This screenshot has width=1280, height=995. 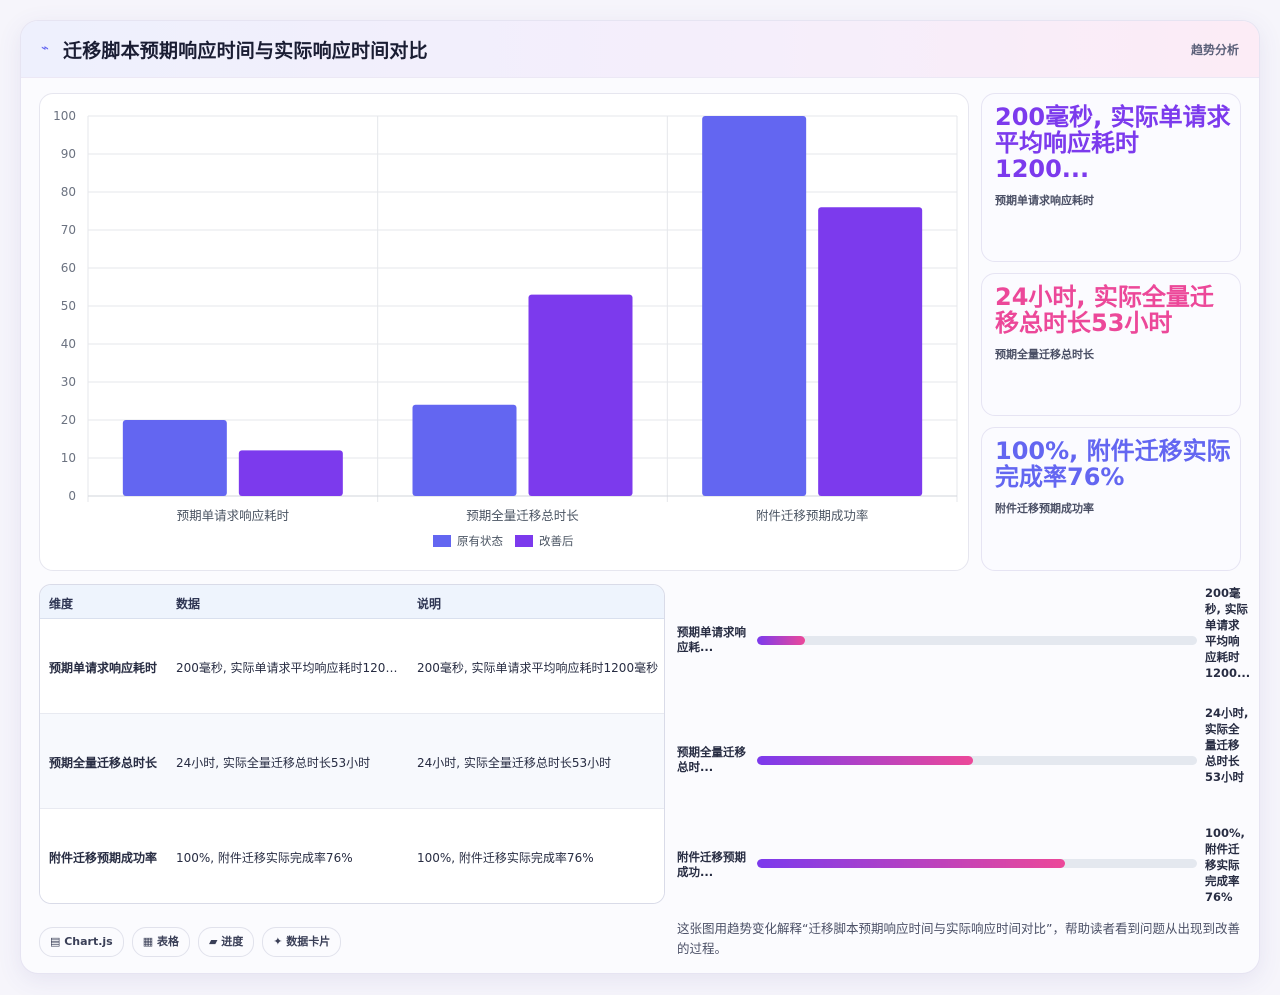 I want to click on y-tick-label: 100, so click(x=64, y=116).